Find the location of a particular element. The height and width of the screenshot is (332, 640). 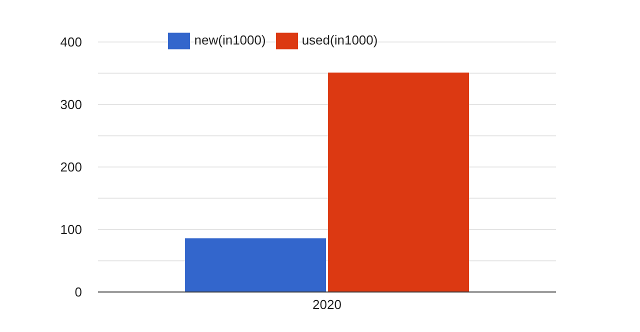

legend-label: used(in1000) is located at coordinates (340, 40).